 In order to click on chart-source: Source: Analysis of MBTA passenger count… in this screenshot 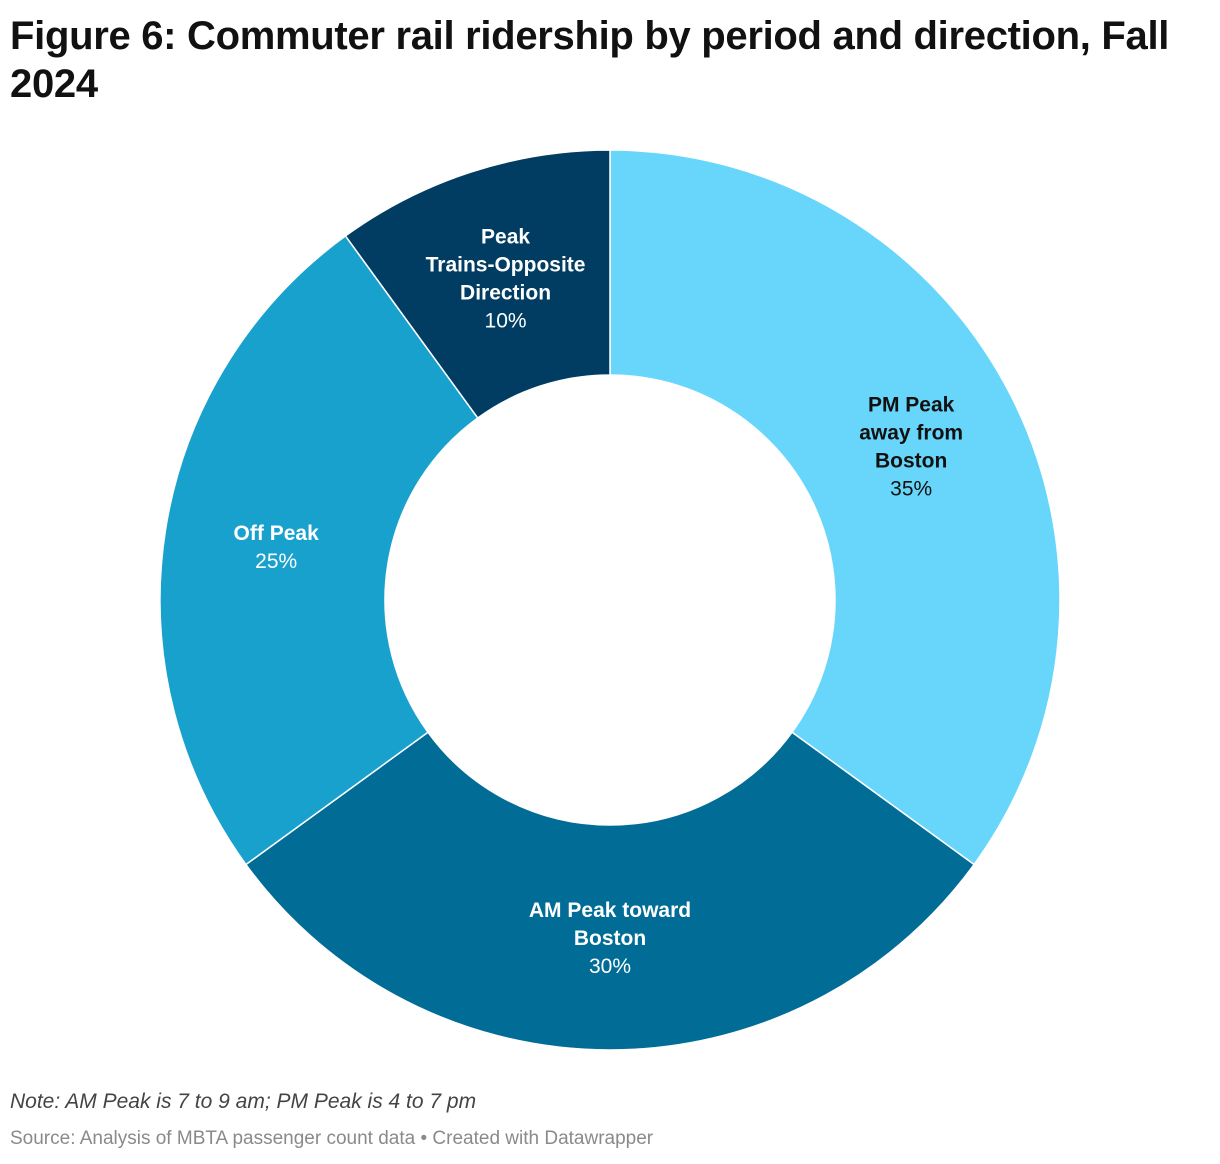, I will do `click(332, 1138)`.